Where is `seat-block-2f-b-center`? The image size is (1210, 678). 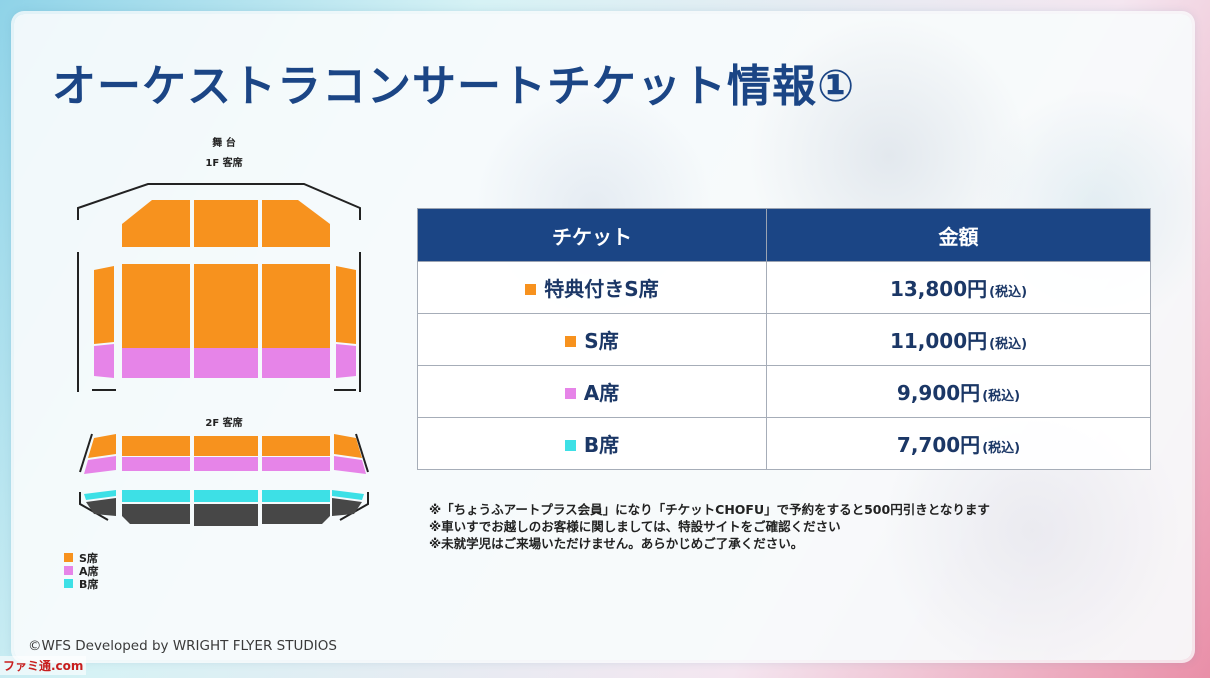 seat-block-2f-b-center is located at coordinates (226, 496).